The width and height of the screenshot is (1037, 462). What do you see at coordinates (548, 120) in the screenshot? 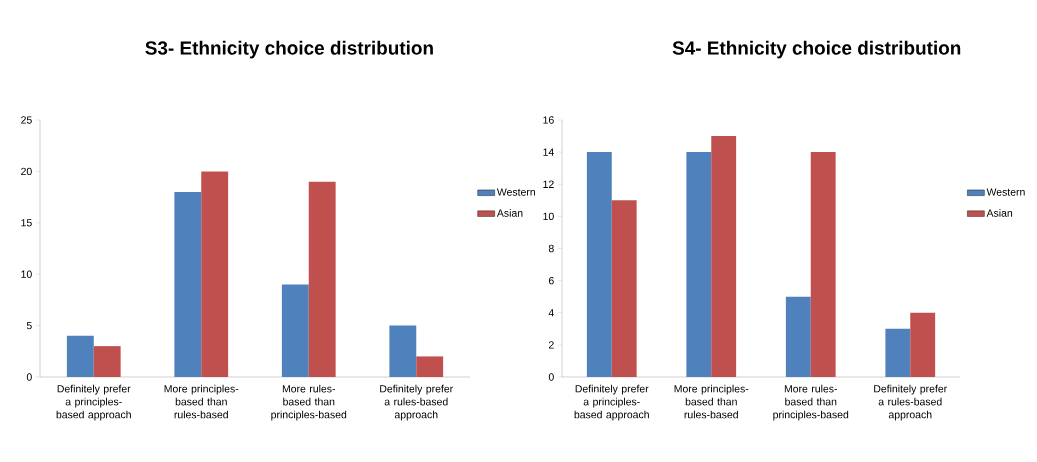
I see `y-tick-label: 16` at bounding box center [548, 120].